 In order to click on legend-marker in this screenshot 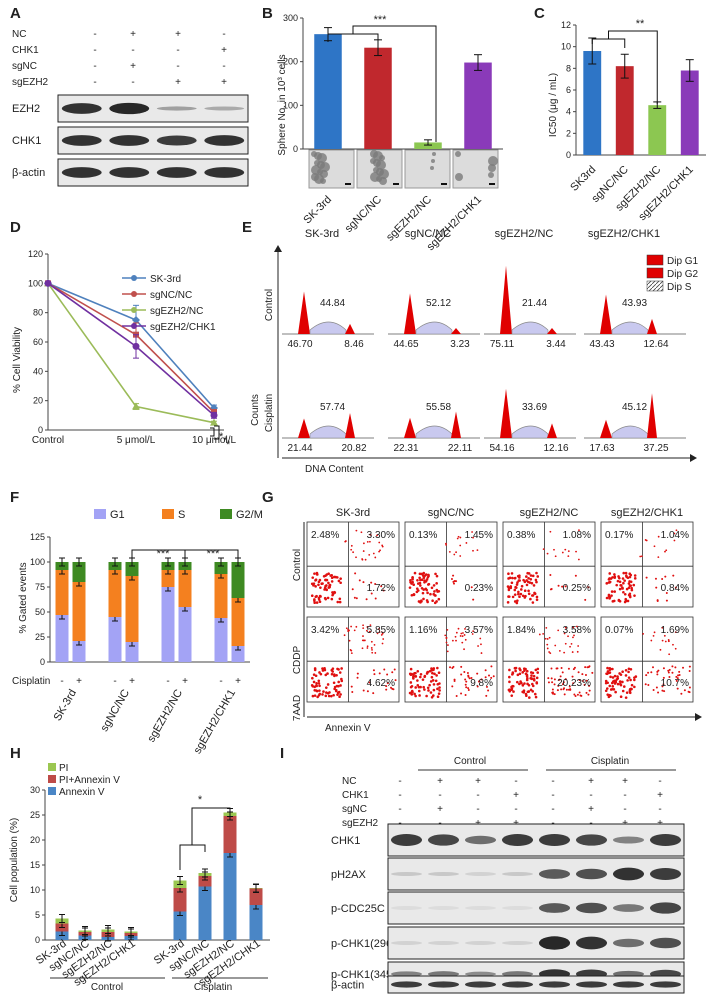, I will do `click(134, 278)`.